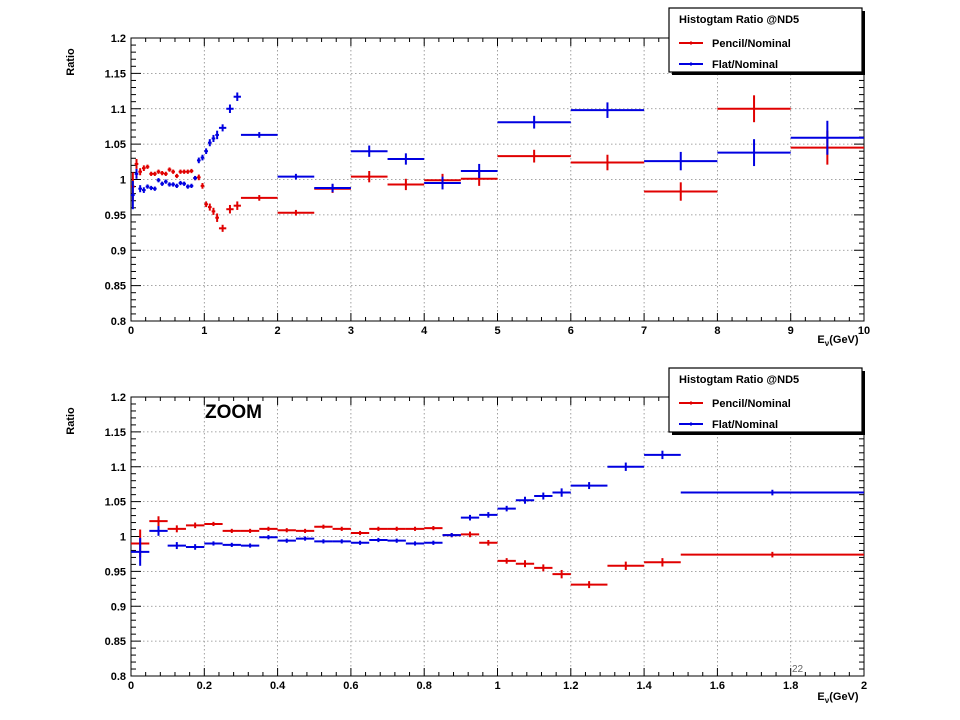 Image resolution: width=960 pixels, height=720 pixels. I want to click on x-axis-title: Eν(GeV), so click(837, 698).